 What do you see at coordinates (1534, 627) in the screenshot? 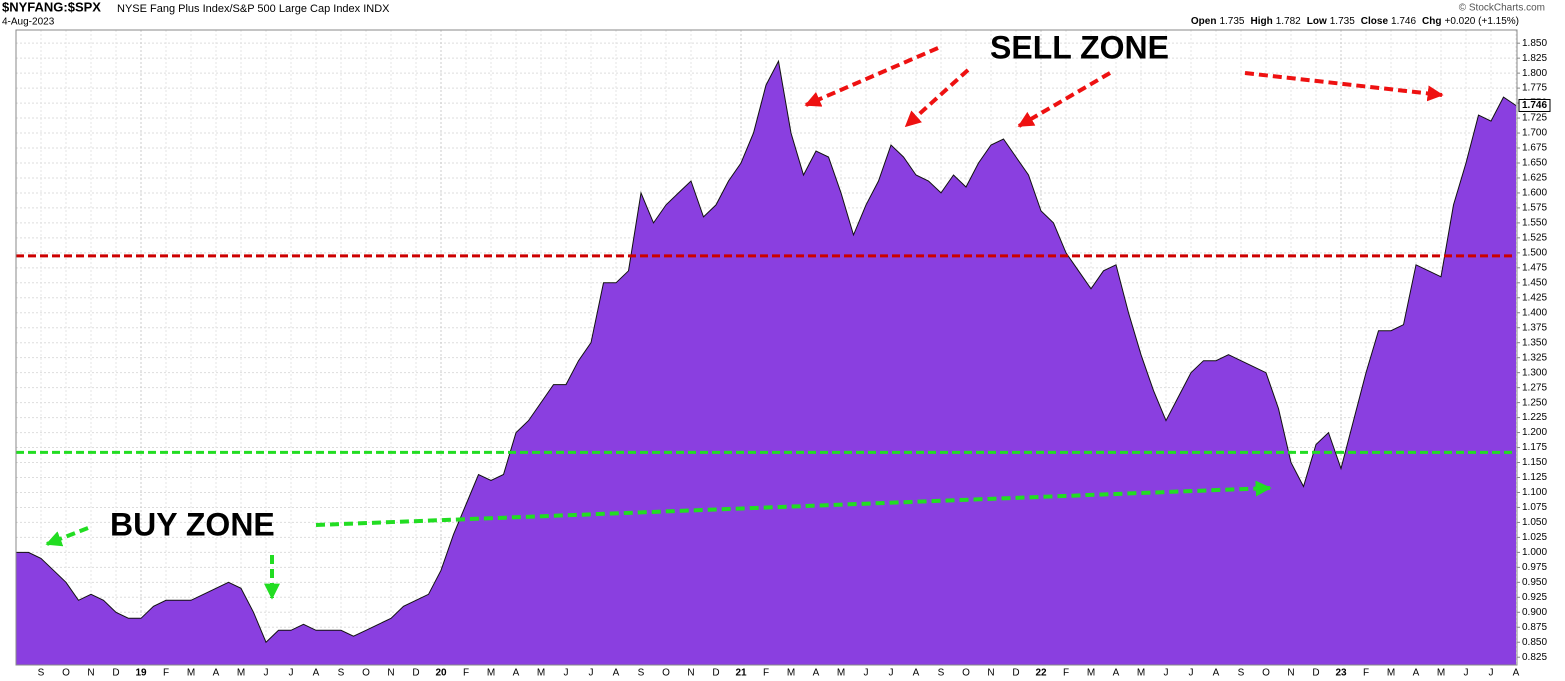
I see `y-tick-label: 0.875` at bounding box center [1534, 627].